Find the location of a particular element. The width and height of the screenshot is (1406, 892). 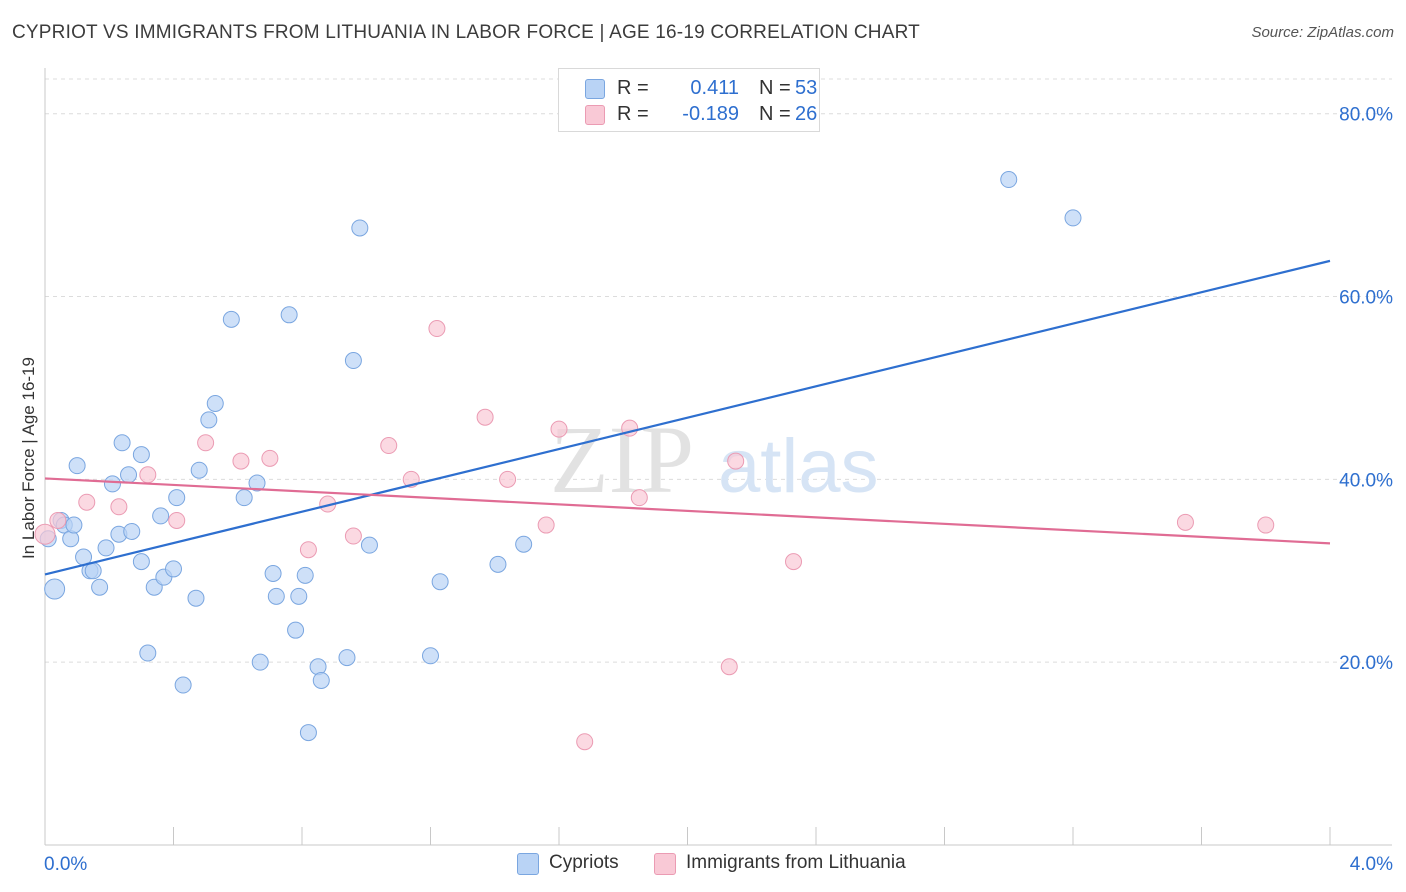

source-label: Source: ZipAtlas.com is located at coordinates (1322, 32).